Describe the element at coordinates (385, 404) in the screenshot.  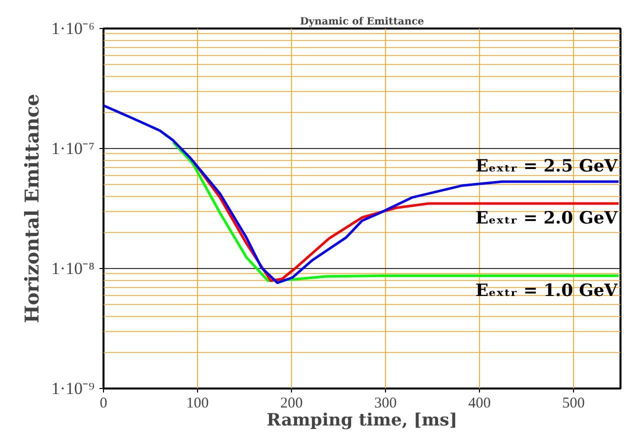
I see `x-tick-label: 300` at that location.